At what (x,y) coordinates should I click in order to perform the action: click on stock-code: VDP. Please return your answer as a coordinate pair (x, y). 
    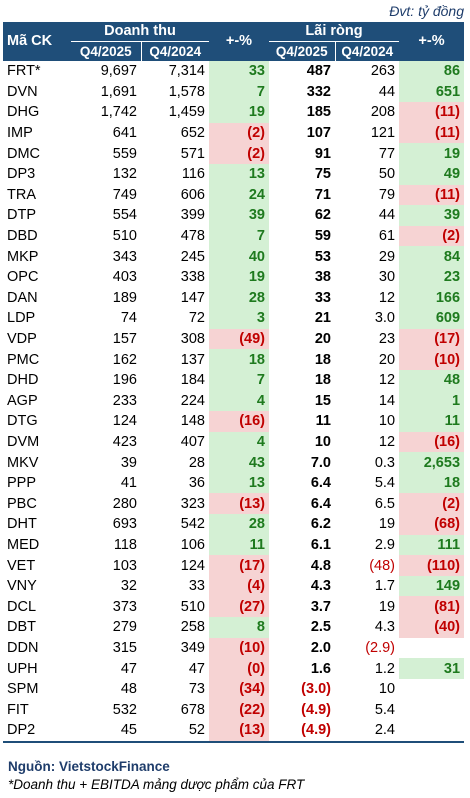
    Looking at the image, I should click on (22, 339).